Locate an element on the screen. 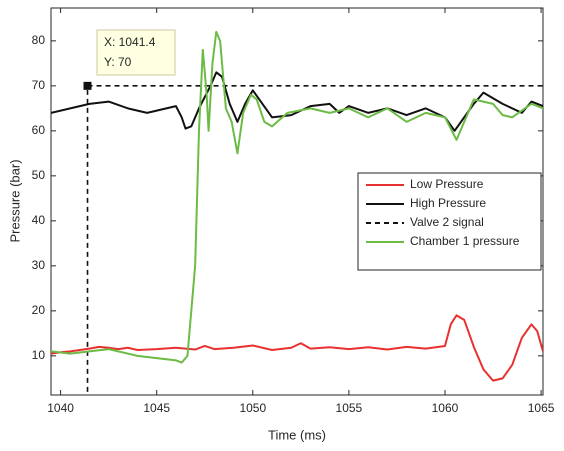 The width and height of the screenshot is (564, 451). y-tick-label: 20 is located at coordinates (39, 310).